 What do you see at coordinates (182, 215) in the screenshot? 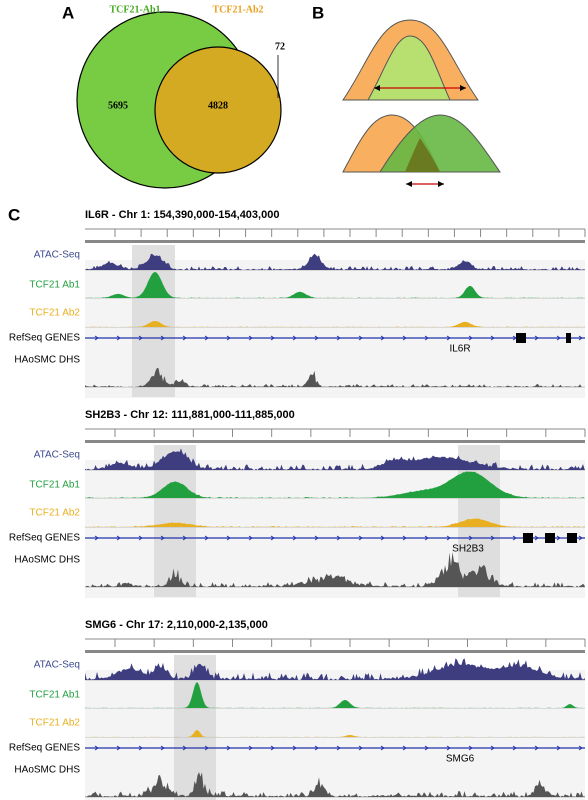
I see `locus-title: IL6R - Chr 1: 154,390,000-154,403,000` at bounding box center [182, 215].